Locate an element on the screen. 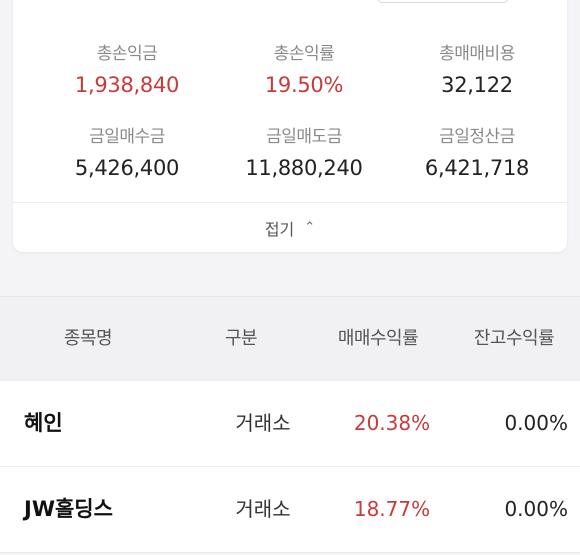 This screenshot has width=580, height=555. stat-total-profit: 총손익금 1,938,840 is located at coordinates (127, 68).